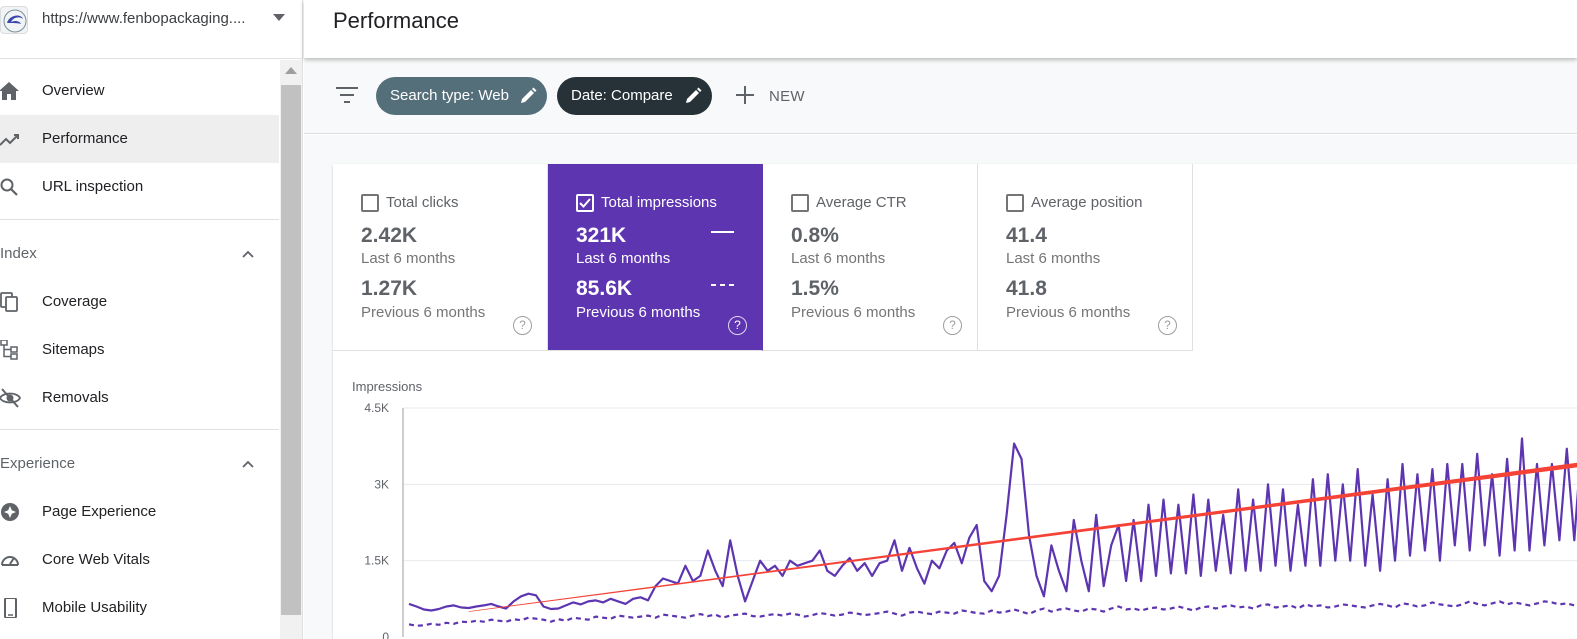 The image size is (1577, 639). I want to click on metric-value-previous: 1.27K, so click(389, 288).